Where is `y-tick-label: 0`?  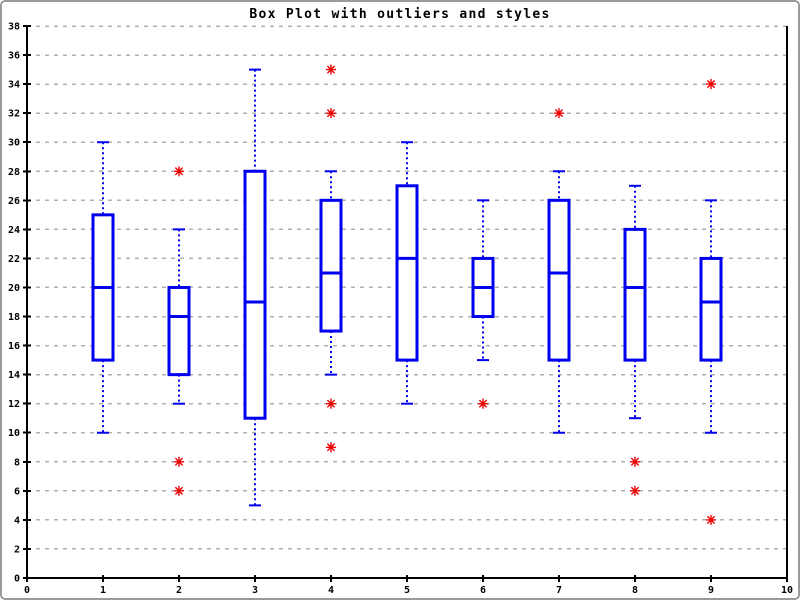
y-tick-label: 0 is located at coordinates (17, 579).